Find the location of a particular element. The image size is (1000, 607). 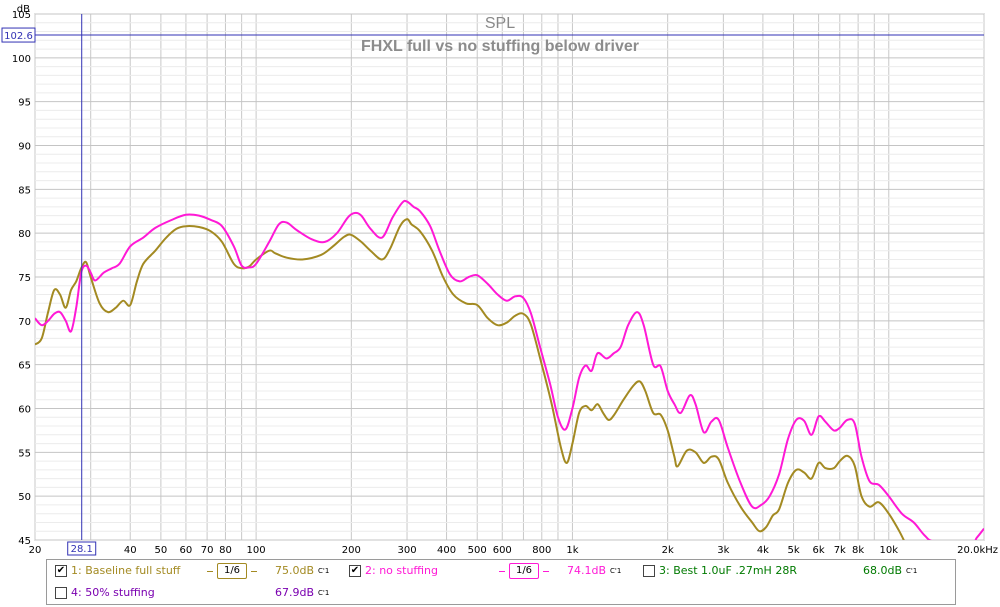

y-tick-label: 55 is located at coordinates (24, 453).